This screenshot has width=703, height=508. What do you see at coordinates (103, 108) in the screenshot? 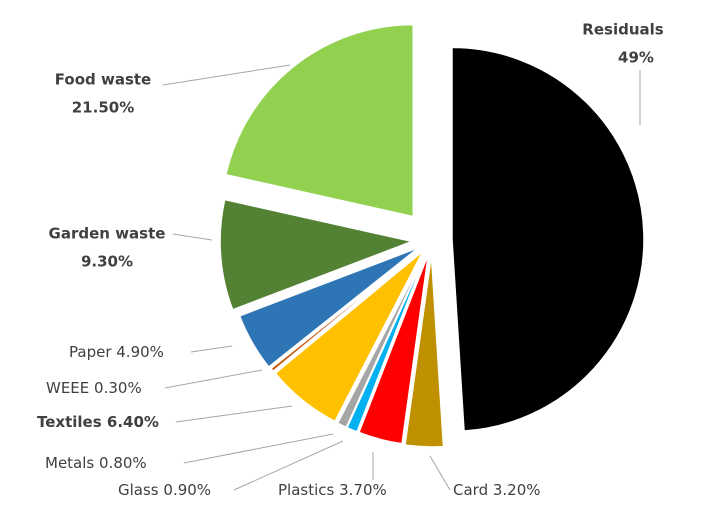
I see `value-label: 21.50%` at bounding box center [103, 108].